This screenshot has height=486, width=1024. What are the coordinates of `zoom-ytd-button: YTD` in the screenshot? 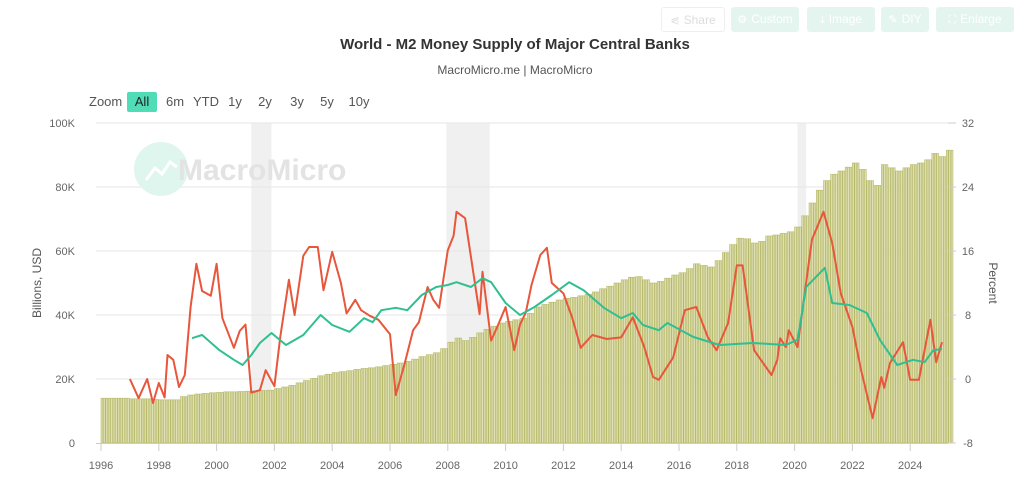 It's located at (206, 101).